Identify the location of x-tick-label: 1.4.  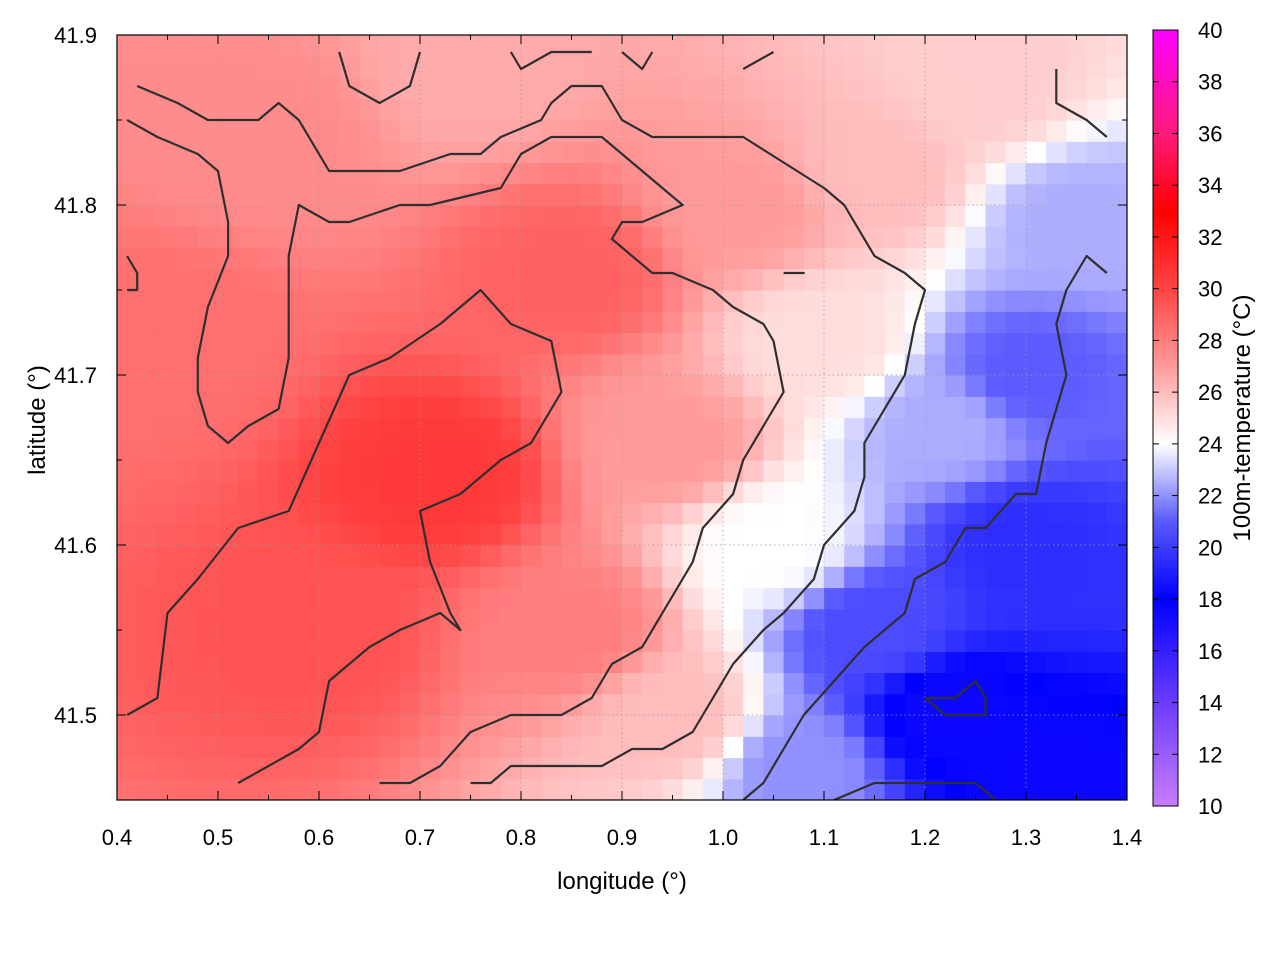
(1127, 837).